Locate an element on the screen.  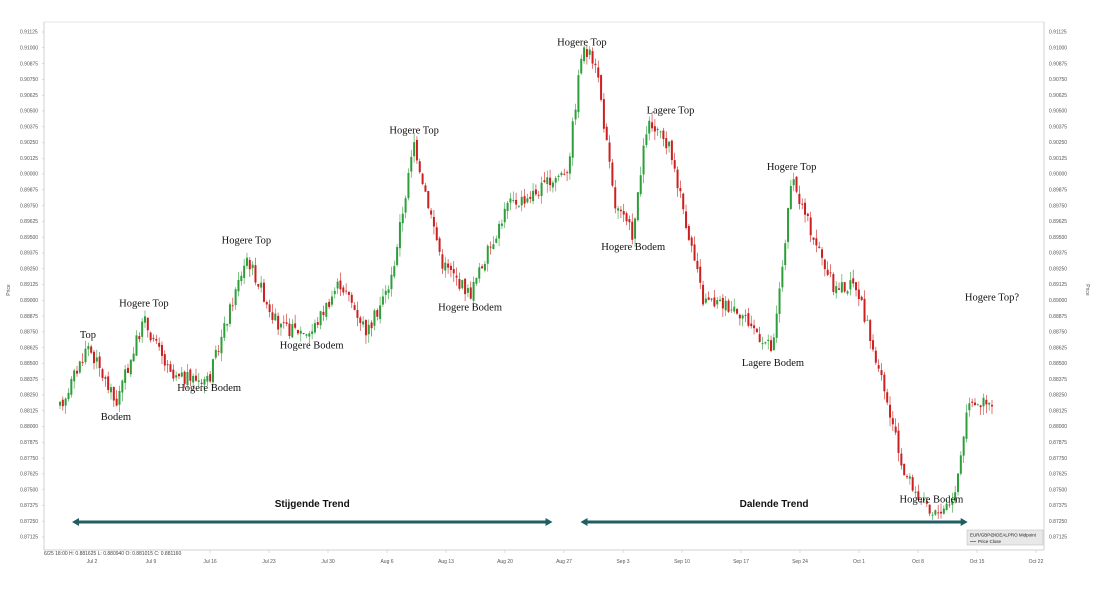
y-tick-left: 0.90250 is located at coordinates (29, 143).